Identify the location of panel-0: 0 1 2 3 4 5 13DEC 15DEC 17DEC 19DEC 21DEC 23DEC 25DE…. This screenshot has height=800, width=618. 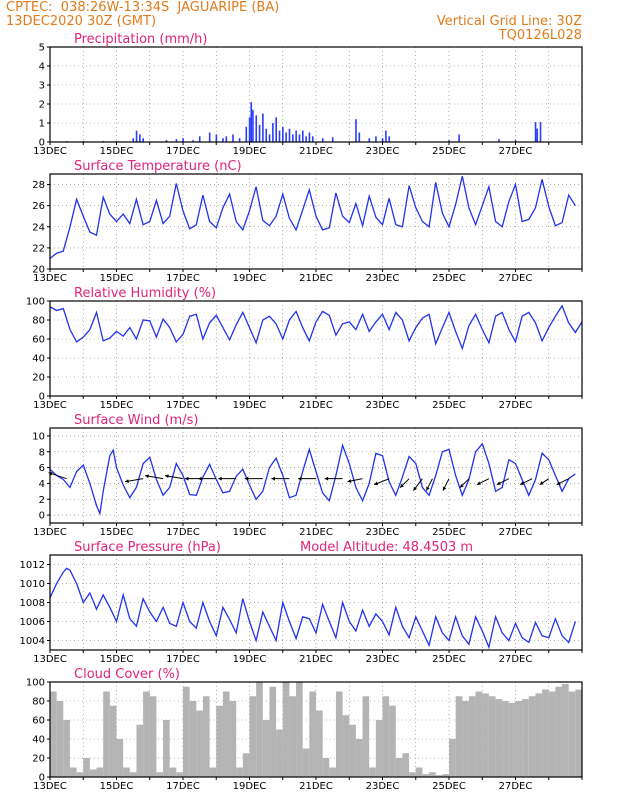
(308, 94).